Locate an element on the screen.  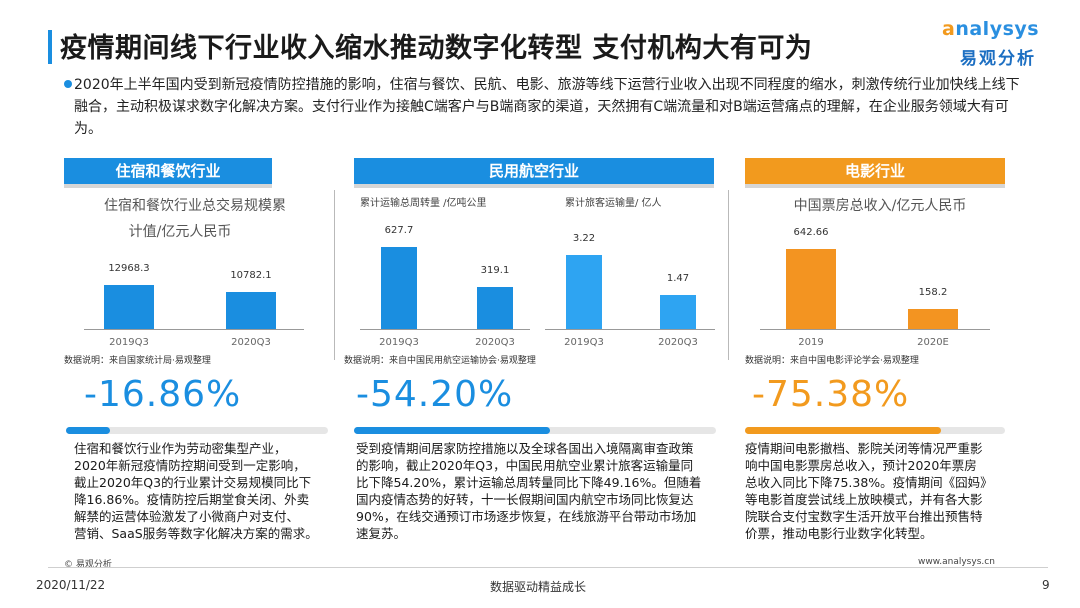
description-line: 的影响，截止2020年Q3，中国民用航空业累计旅客运输量同 is located at coordinates (525, 465).